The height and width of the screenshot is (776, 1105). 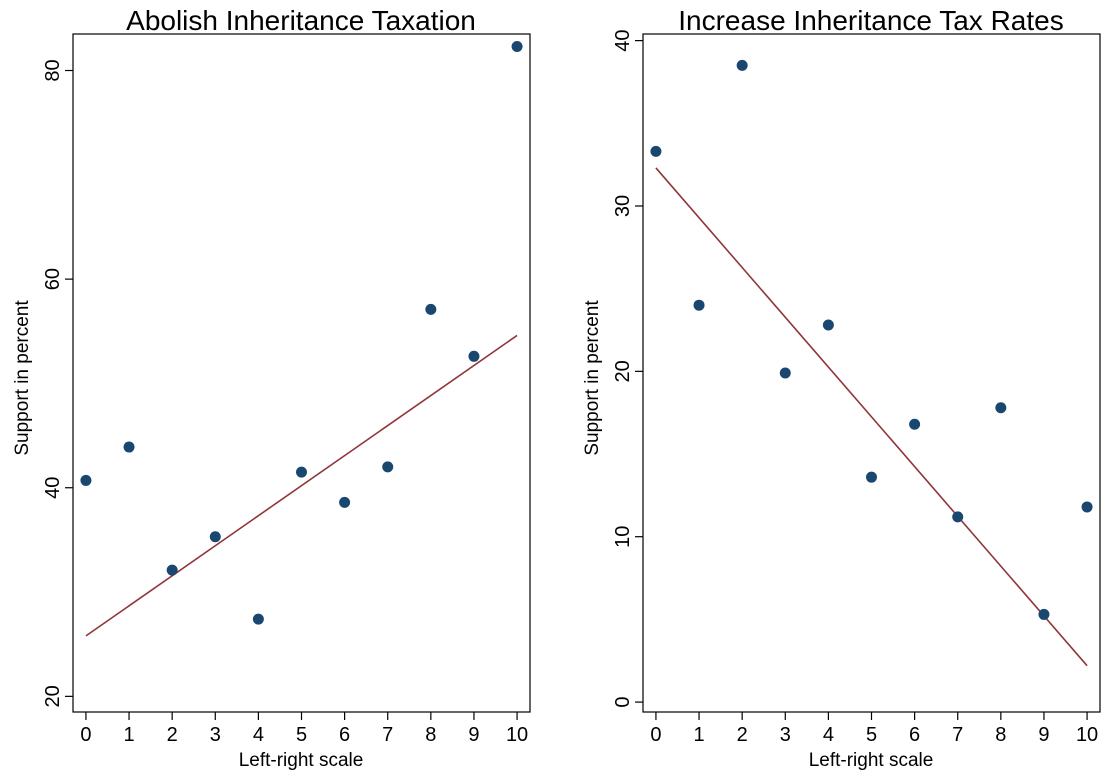 I want to click on right-x-axis-label: Left-right scale, so click(x=871, y=760).